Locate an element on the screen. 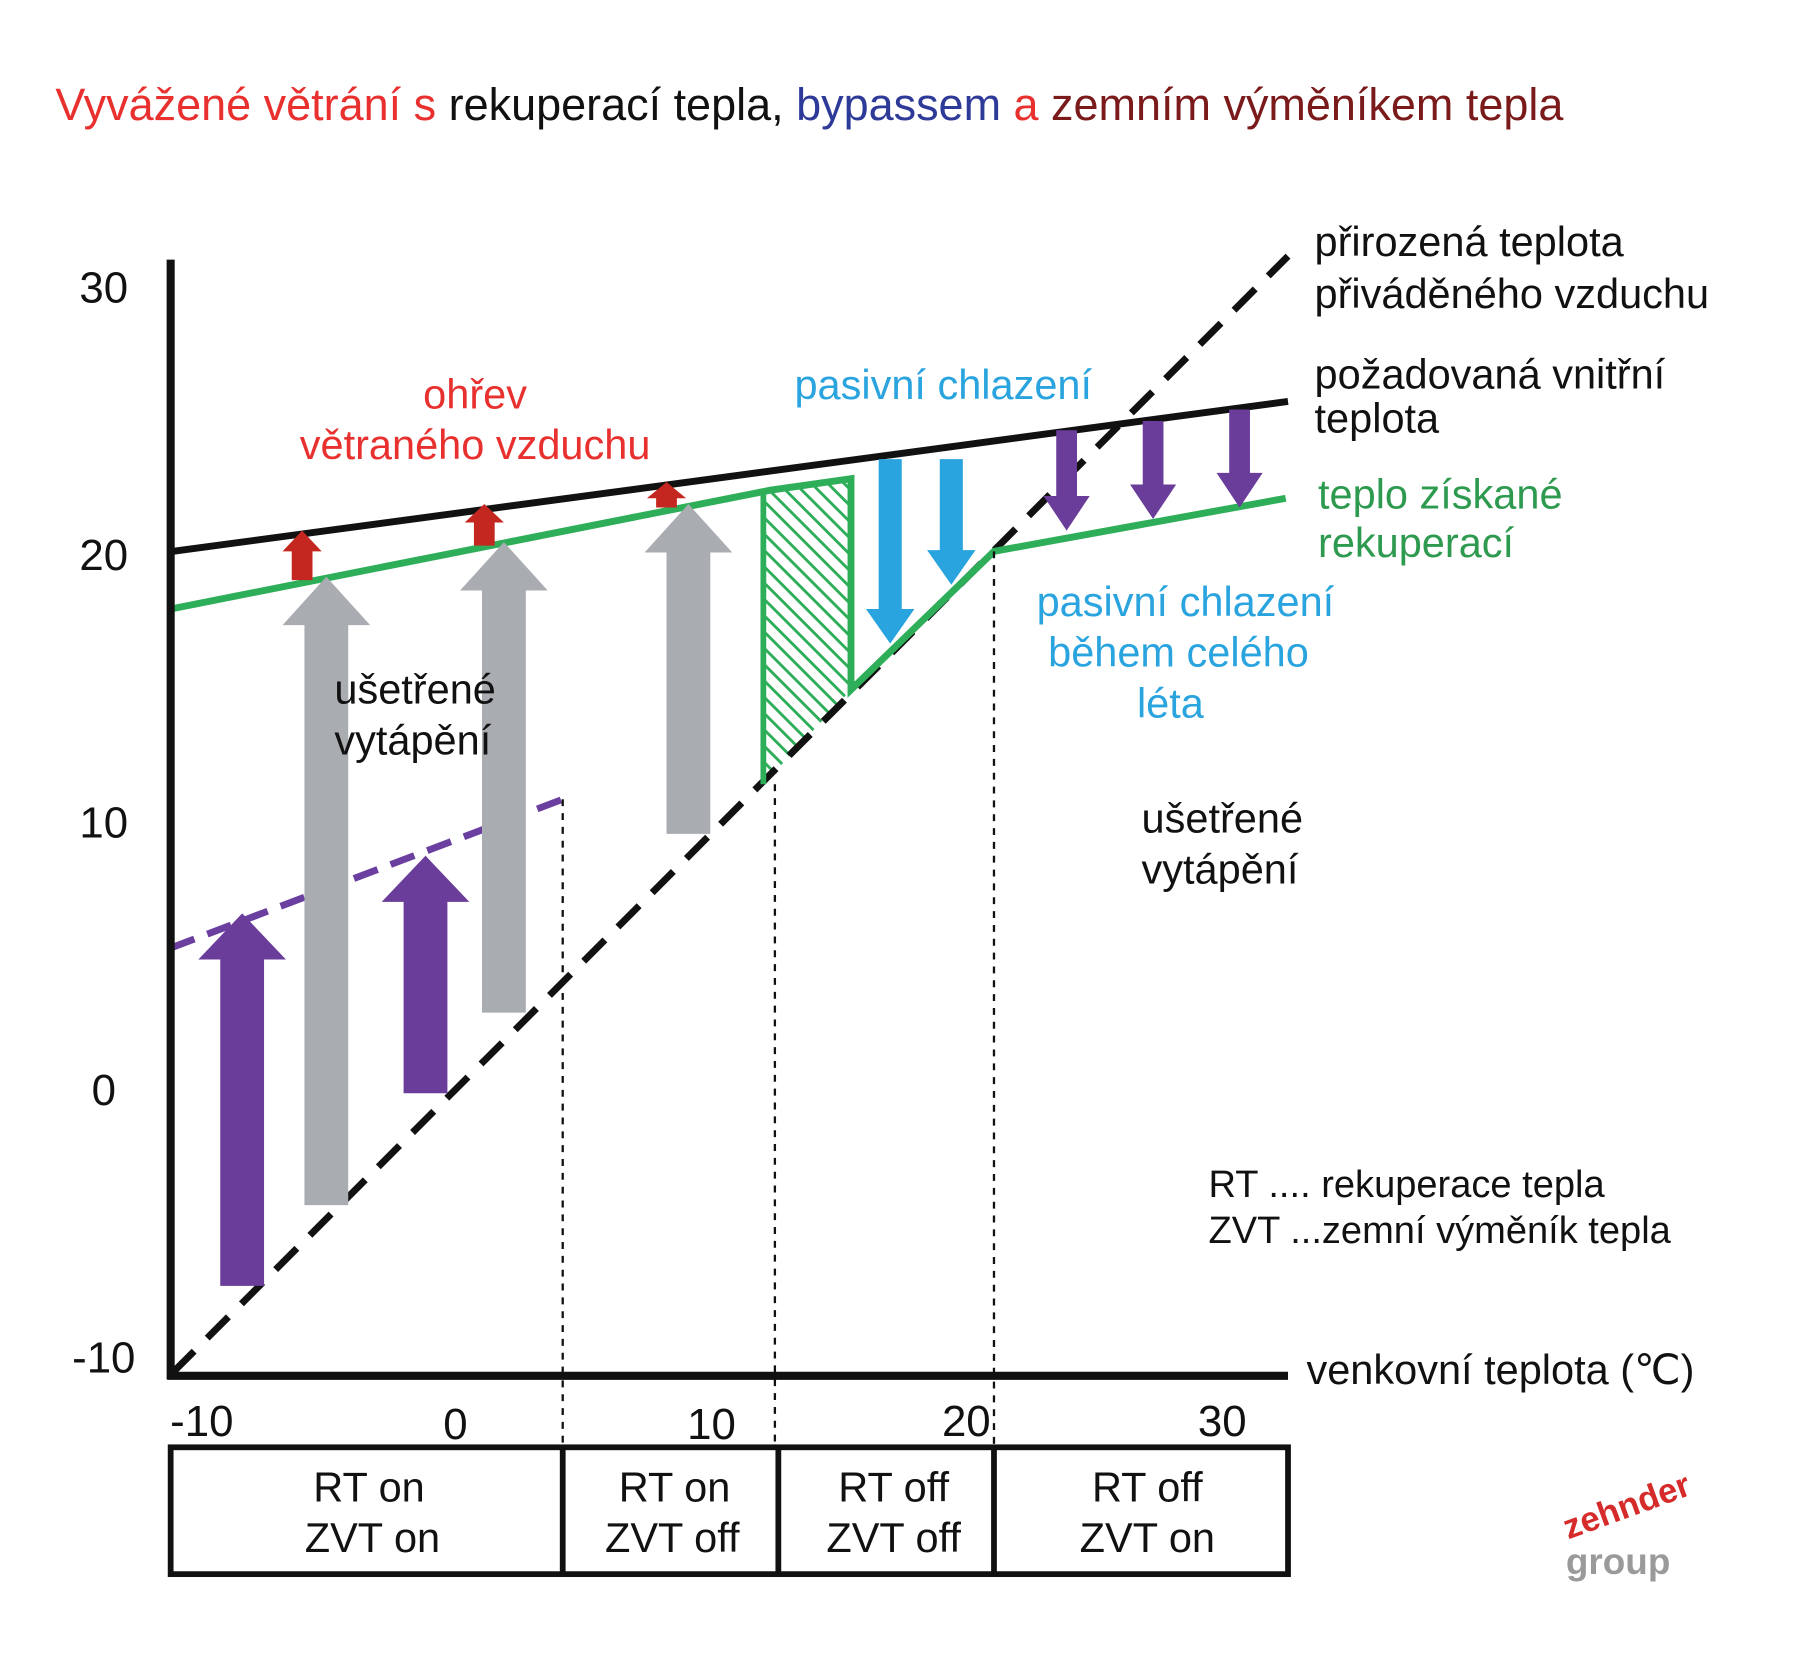 Image resolution: width=1800 pixels, height=1670 pixels. x-tick-label: -10 is located at coordinates (201, 1421).